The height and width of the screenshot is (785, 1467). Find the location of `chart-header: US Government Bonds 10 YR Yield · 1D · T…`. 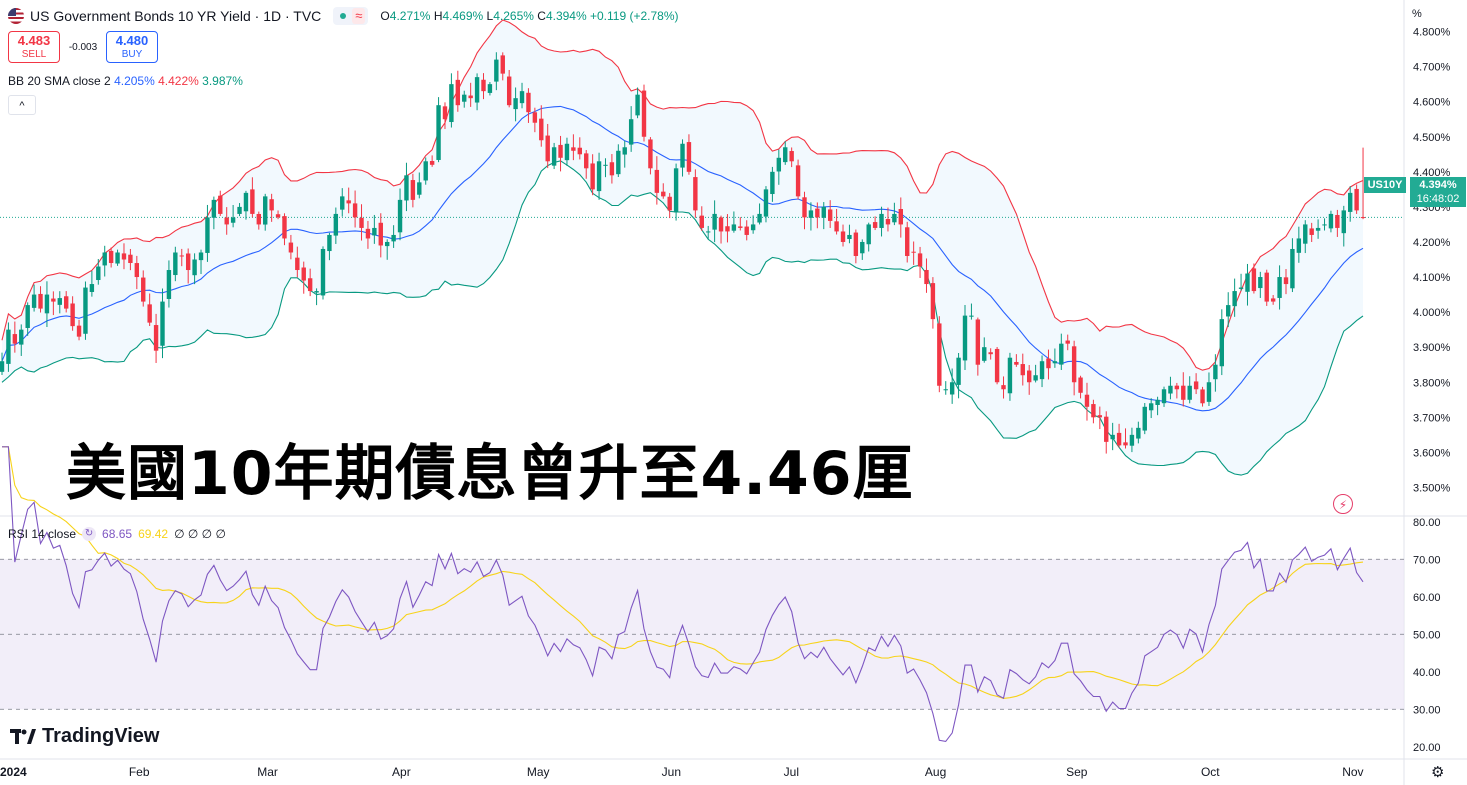

chart-header: US Government Bonds 10 YR Yield · 1D · T… is located at coordinates (343, 16).